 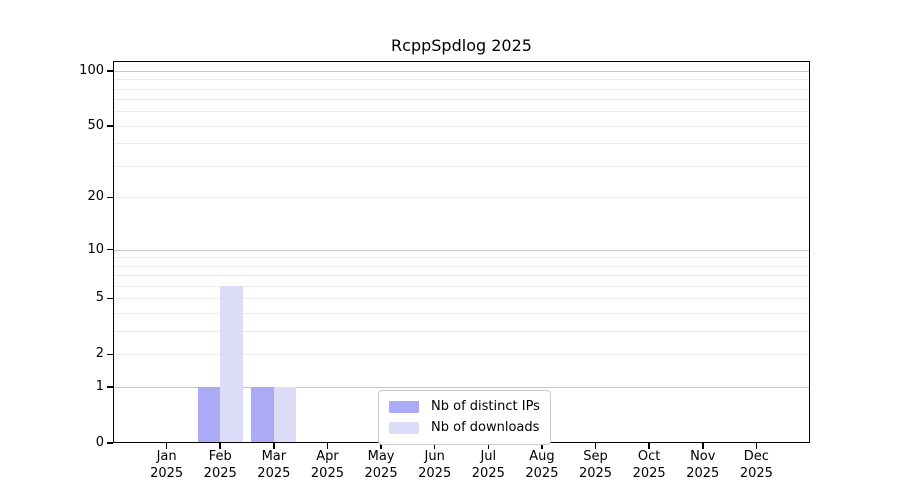 What do you see at coordinates (99, 298) in the screenshot?
I see `y-tick-label: 5` at bounding box center [99, 298].